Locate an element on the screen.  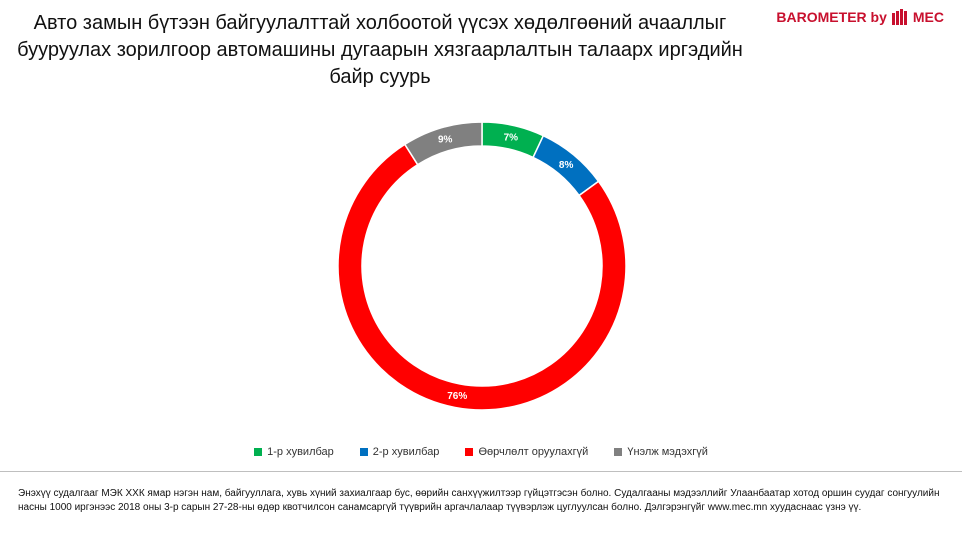
logo-text: BAROMETER by is located at coordinates (831, 17).